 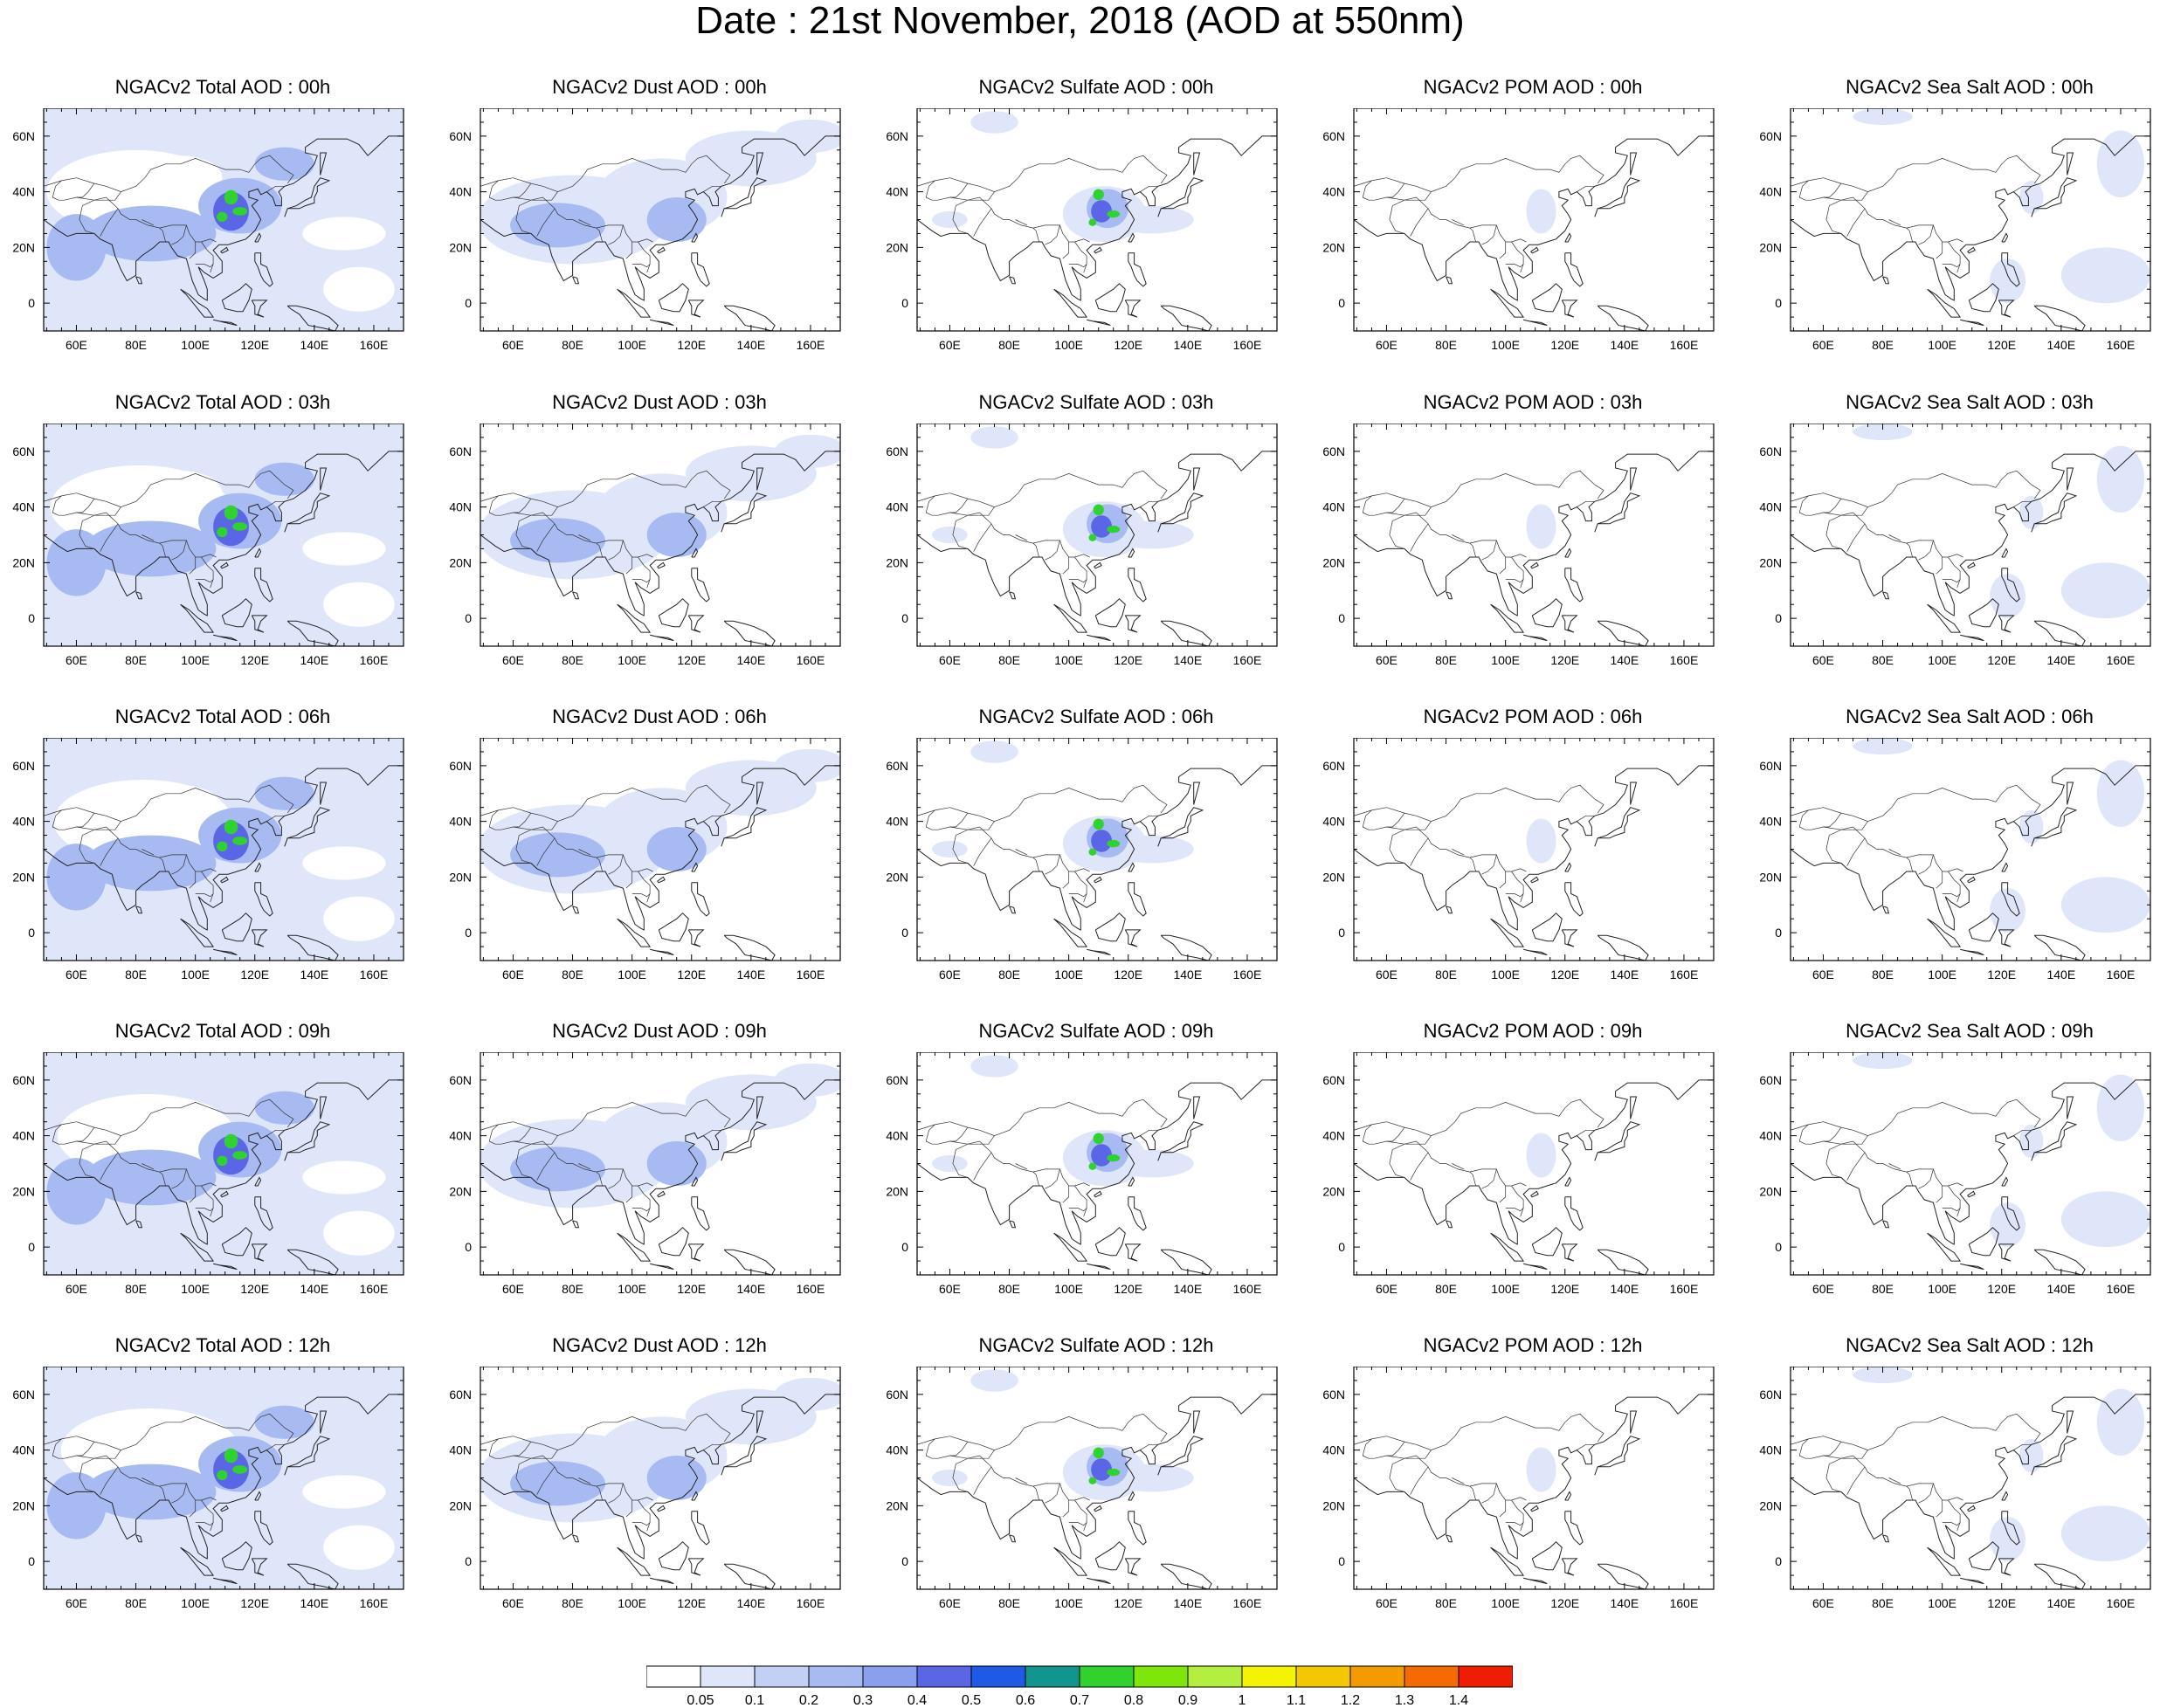 What do you see at coordinates (1350, 1700) in the screenshot?
I see `colorbar-label: 1.2` at bounding box center [1350, 1700].